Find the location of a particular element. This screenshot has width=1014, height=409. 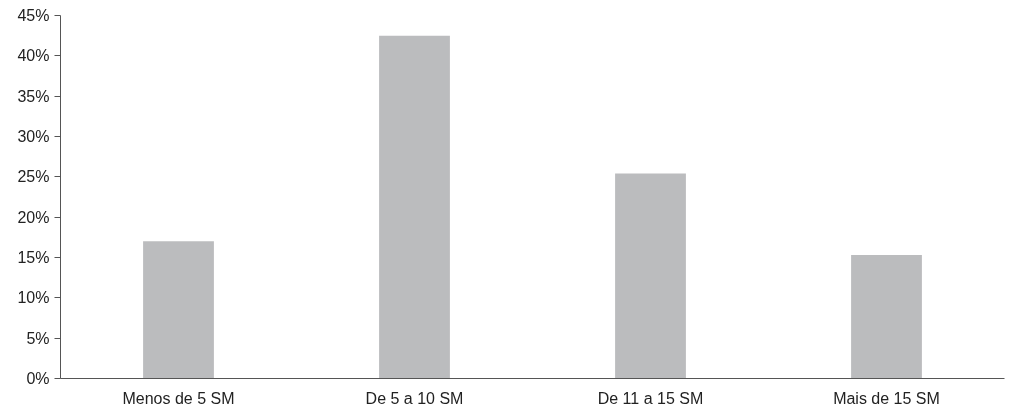

y-tick-label: 45% is located at coordinates (33, 15).